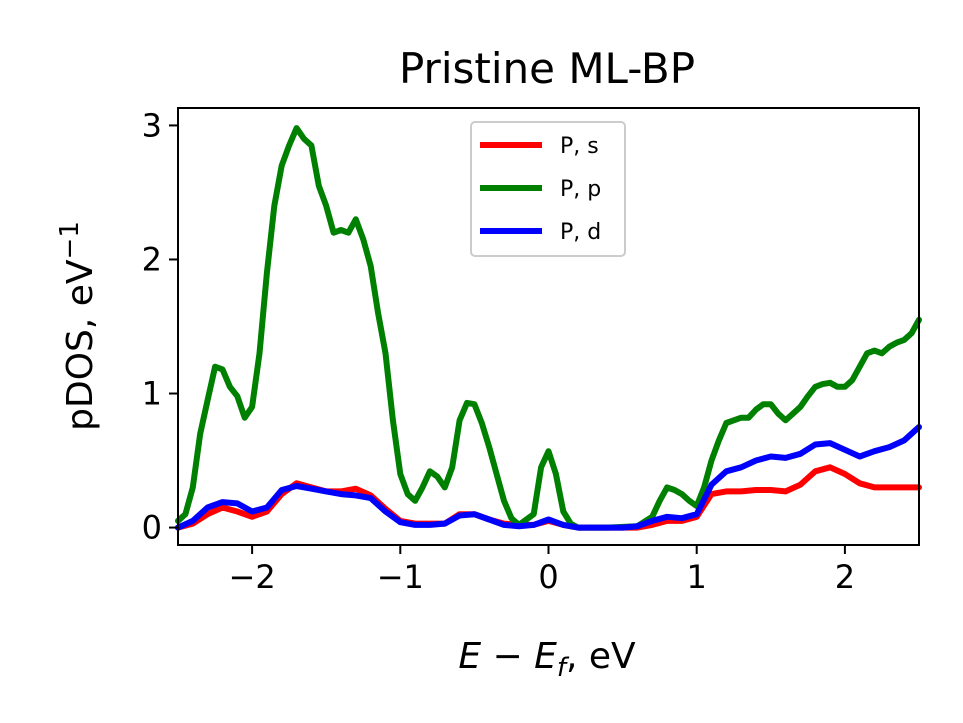  What do you see at coordinates (80, 345) in the screenshot?
I see `y-axis-label-main: pDOS, eV` at bounding box center [80, 345].